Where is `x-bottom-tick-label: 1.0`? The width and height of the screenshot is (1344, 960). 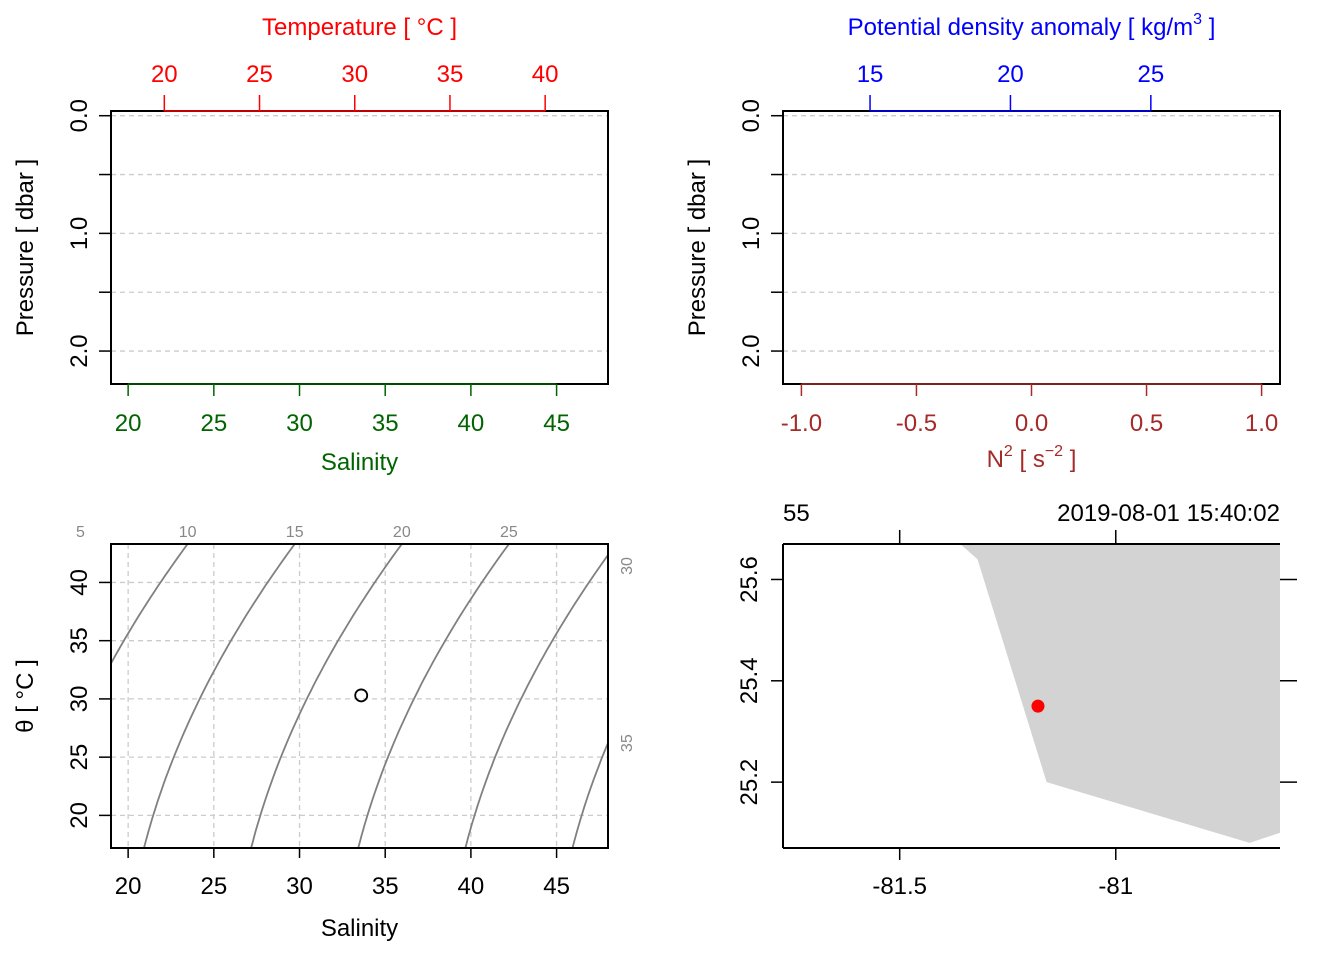
x-bottom-tick-label: 1.0 is located at coordinates (1261, 423).